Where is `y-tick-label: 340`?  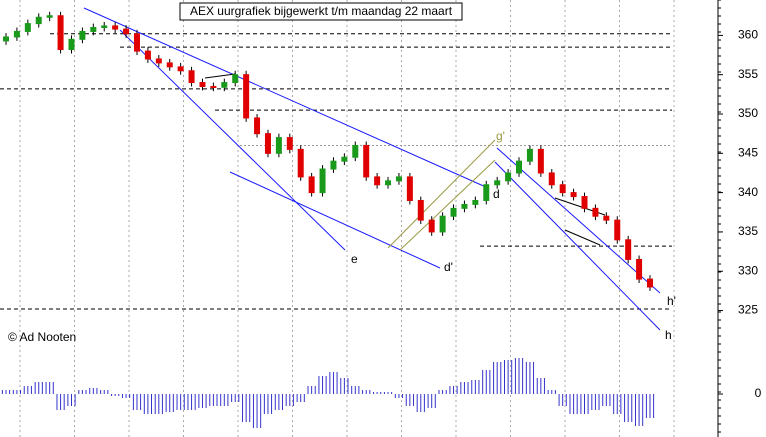
y-tick-label: 340 is located at coordinates (748, 192).